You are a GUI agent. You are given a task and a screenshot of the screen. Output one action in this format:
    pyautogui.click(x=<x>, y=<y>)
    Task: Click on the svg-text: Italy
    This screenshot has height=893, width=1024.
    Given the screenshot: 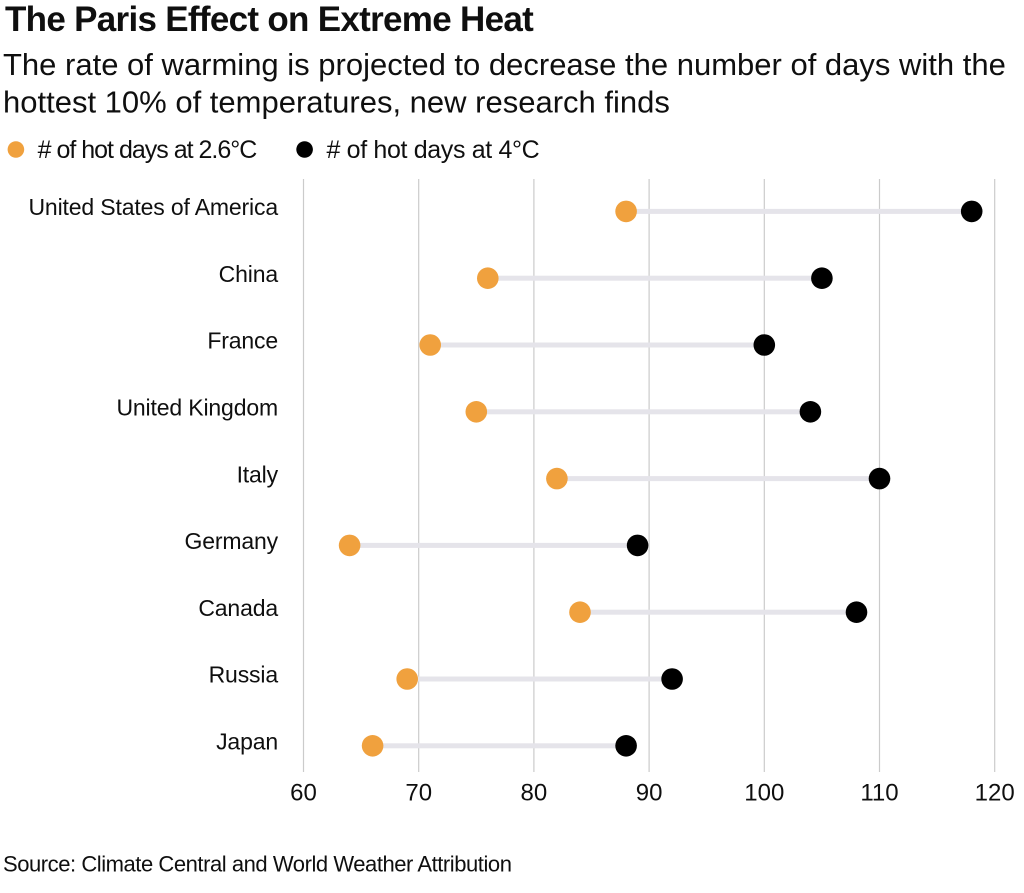 What is the action you would take?
    pyautogui.click(x=258, y=474)
    